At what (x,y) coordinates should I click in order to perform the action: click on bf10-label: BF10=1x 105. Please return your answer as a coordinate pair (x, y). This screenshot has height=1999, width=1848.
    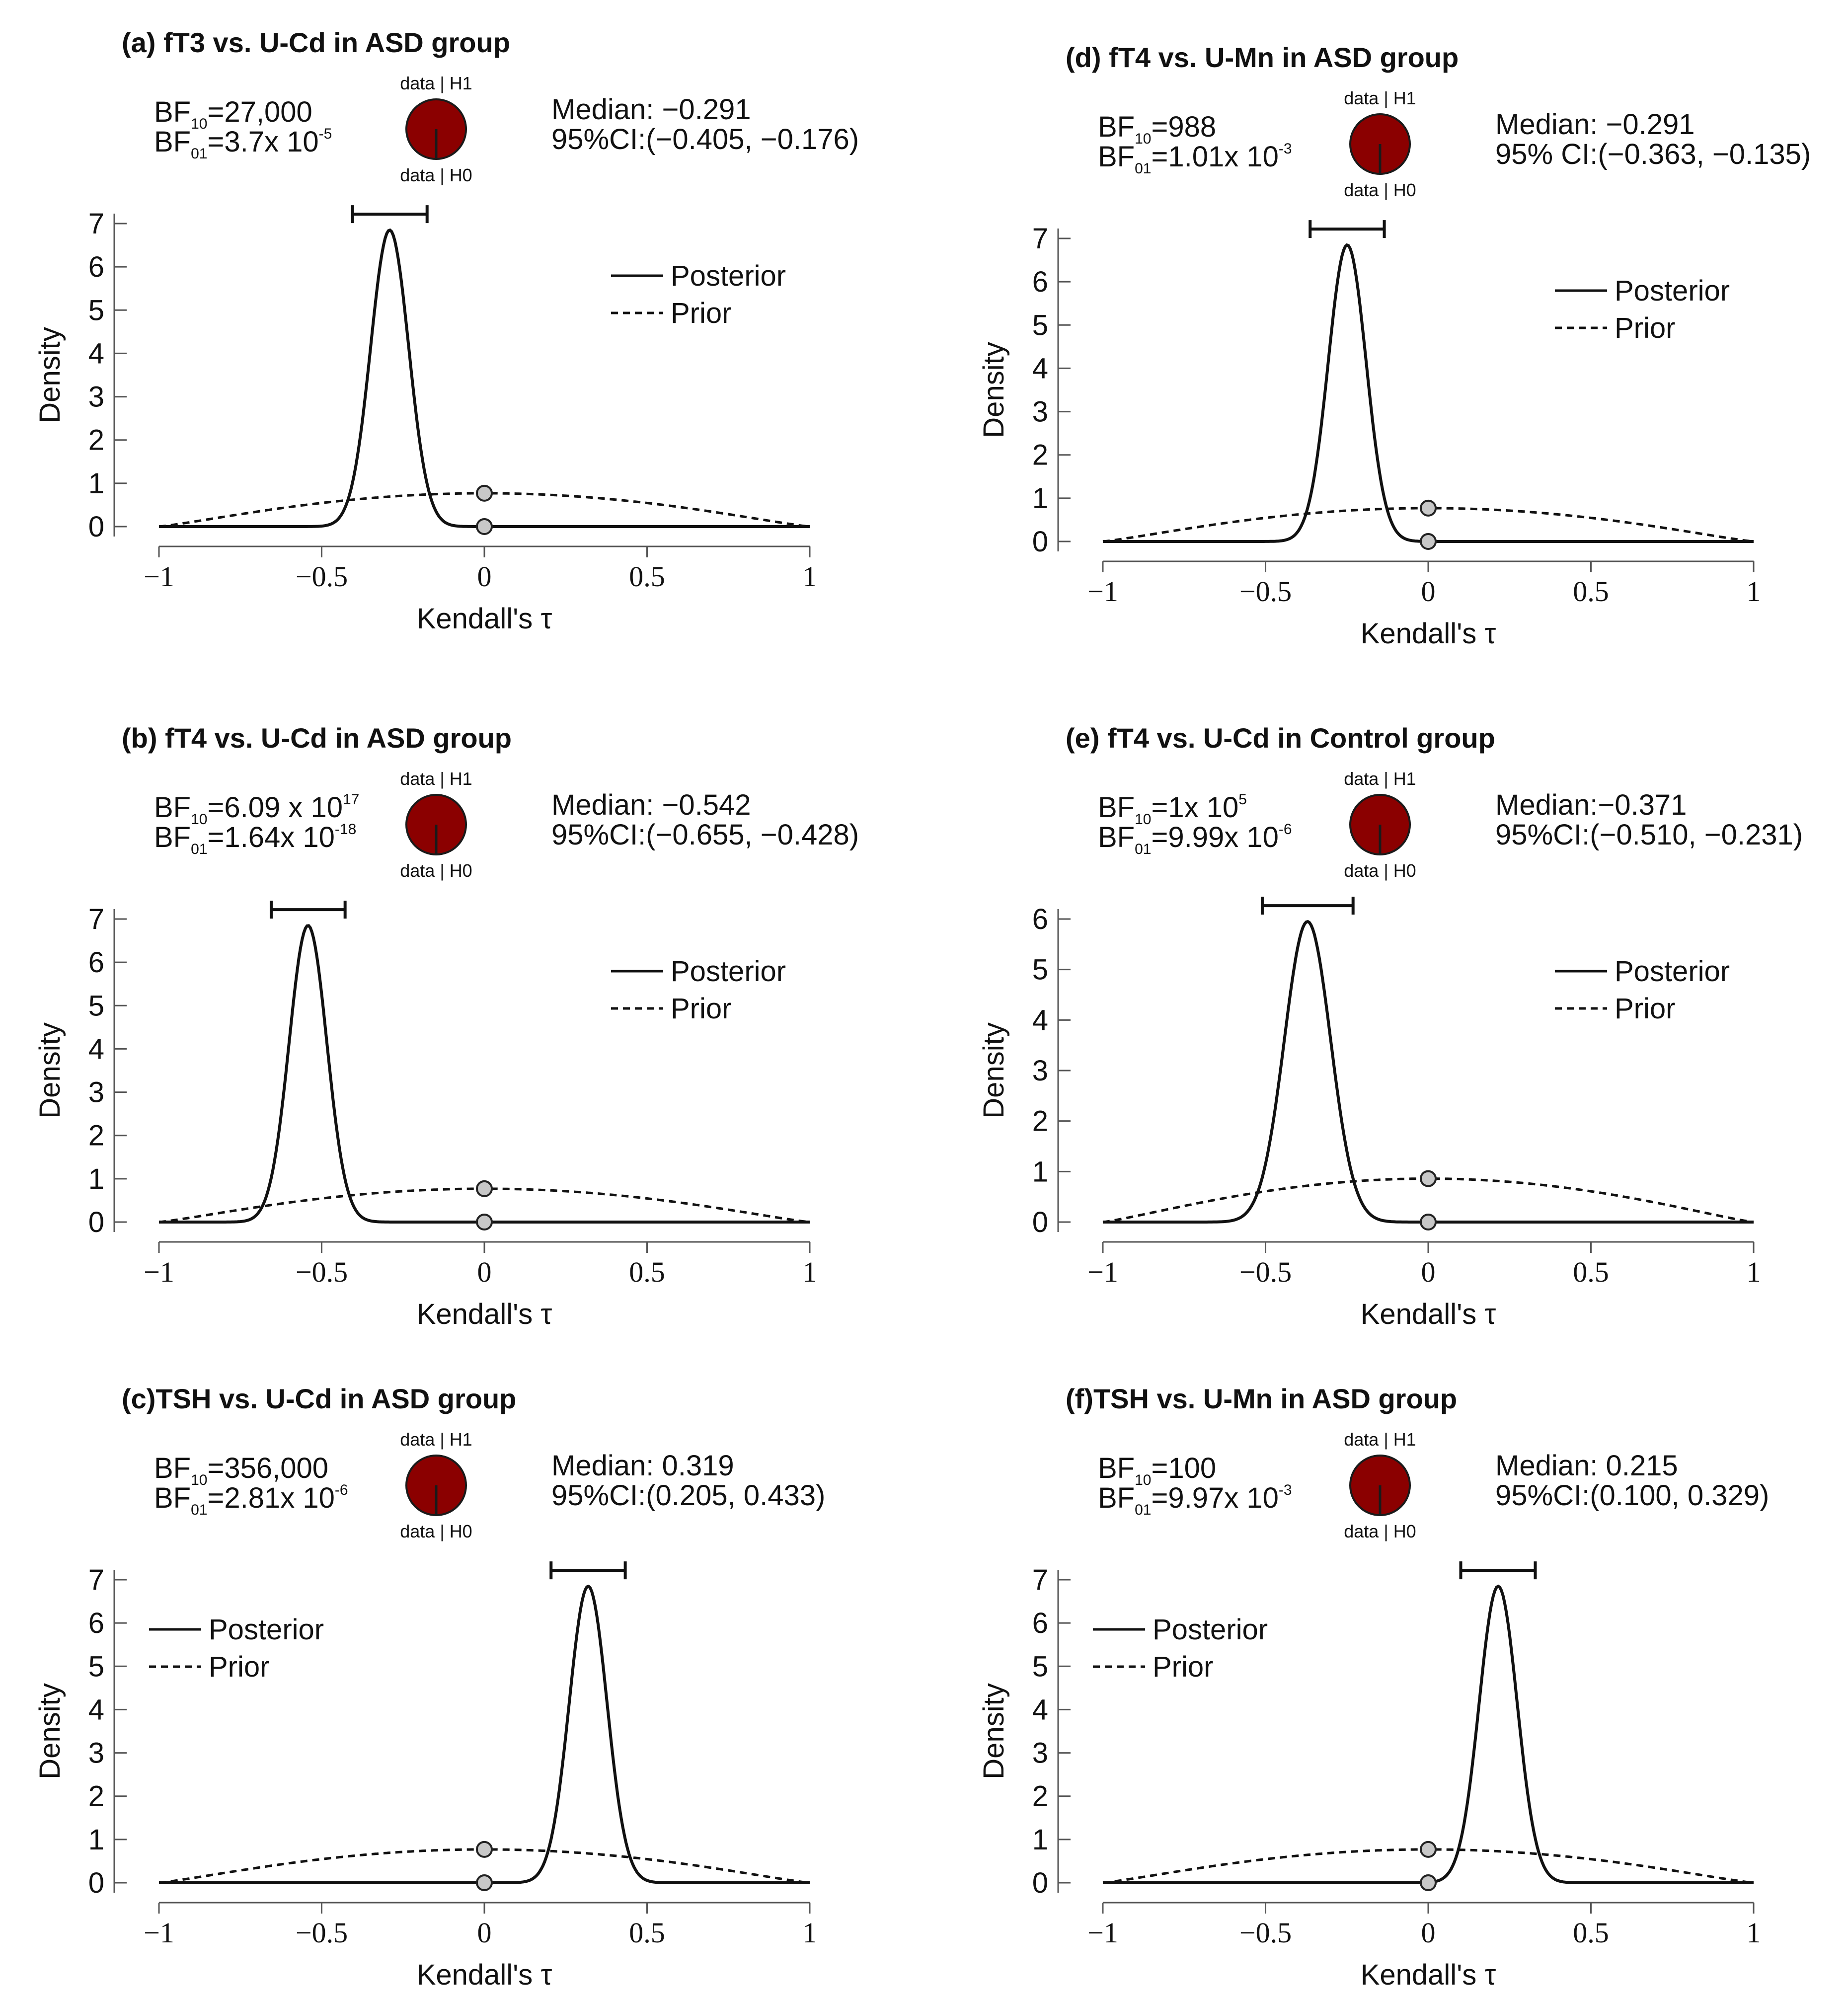
    Looking at the image, I should click on (1172, 809).